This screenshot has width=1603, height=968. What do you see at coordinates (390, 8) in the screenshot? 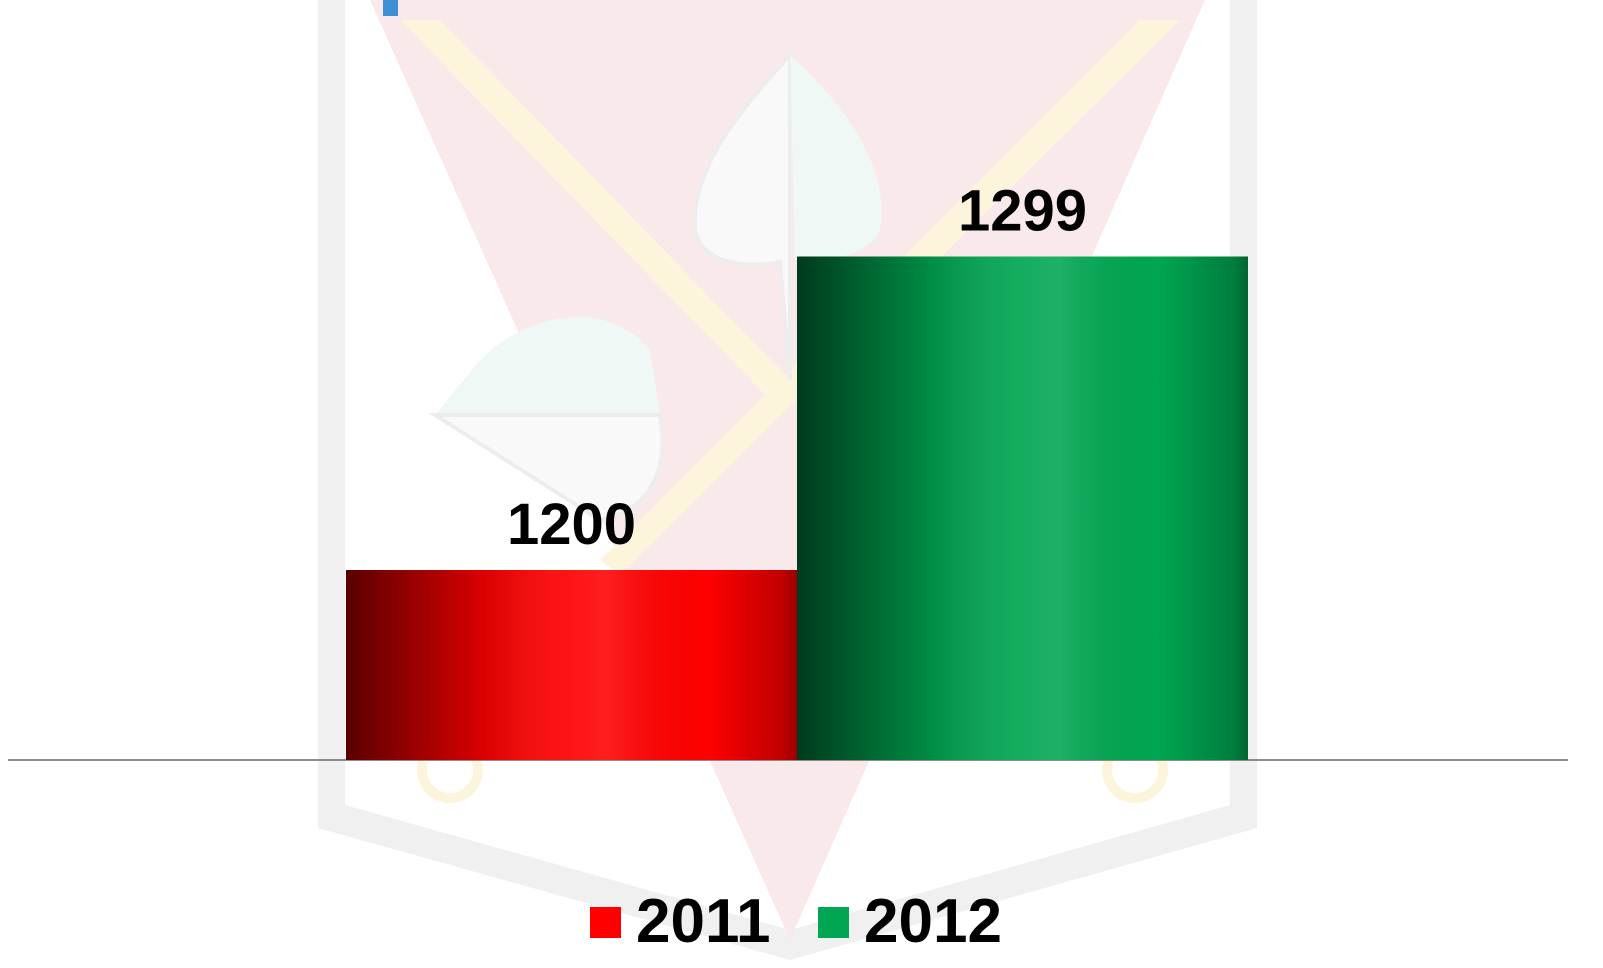
I see `marker` at bounding box center [390, 8].